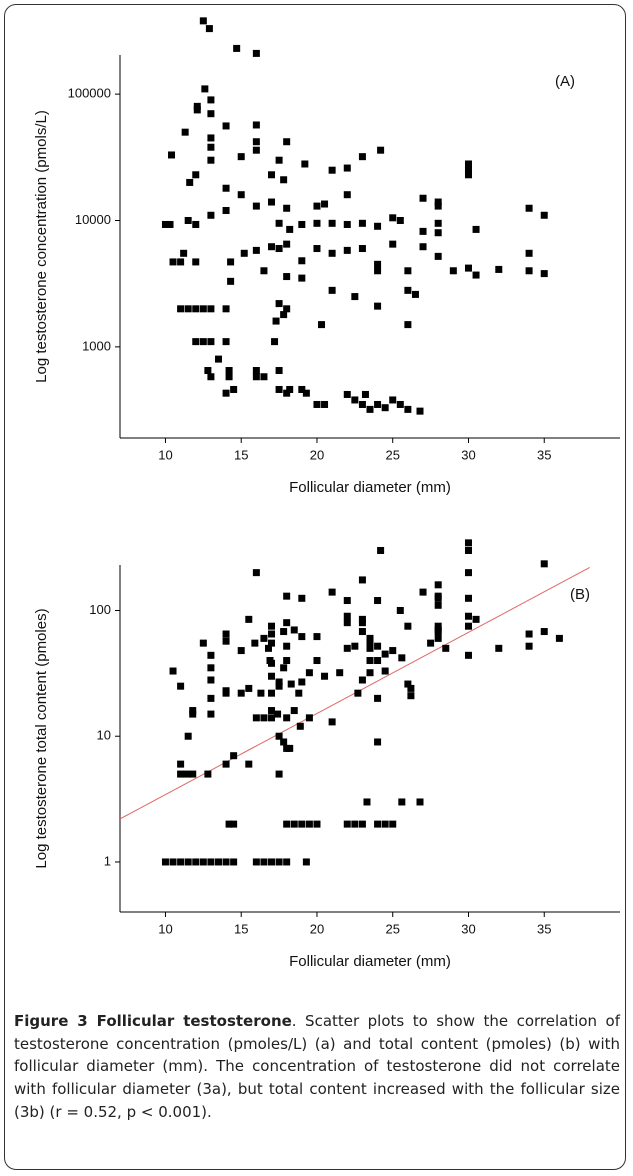 The height and width of the screenshot is (1176, 633). Describe the element at coordinates (241, 928) in the screenshot. I see `x-tick-label: 15` at that location.